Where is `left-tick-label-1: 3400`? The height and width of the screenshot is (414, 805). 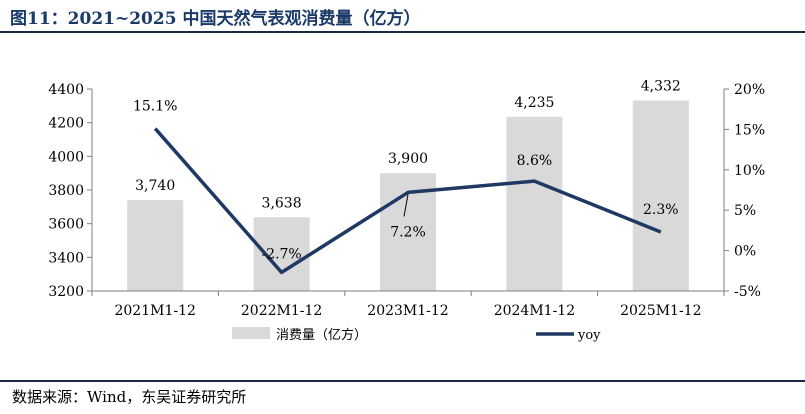 left-tick-label-1: 3400 is located at coordinates (66, 258).